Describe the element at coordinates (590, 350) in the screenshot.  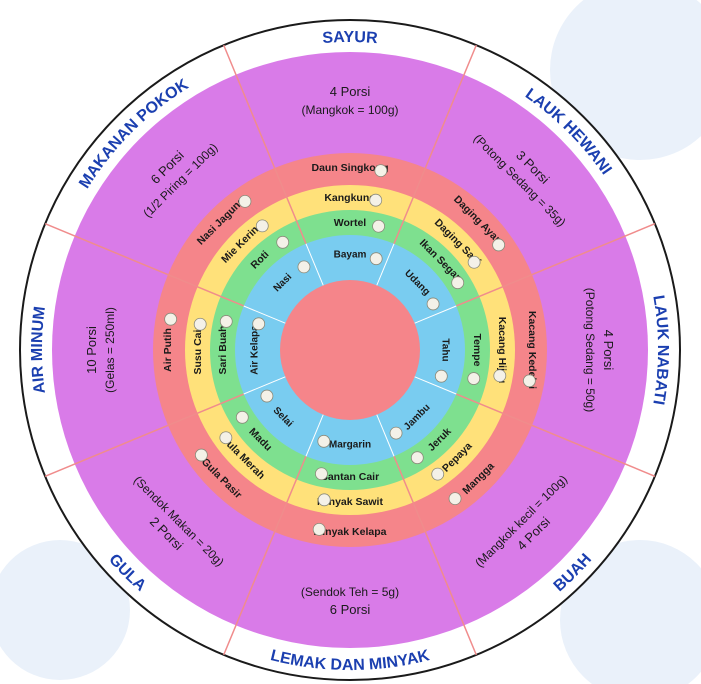
I see `portion-measure-lauk-nabati: (Potong Sedang = 50g)` at that location.